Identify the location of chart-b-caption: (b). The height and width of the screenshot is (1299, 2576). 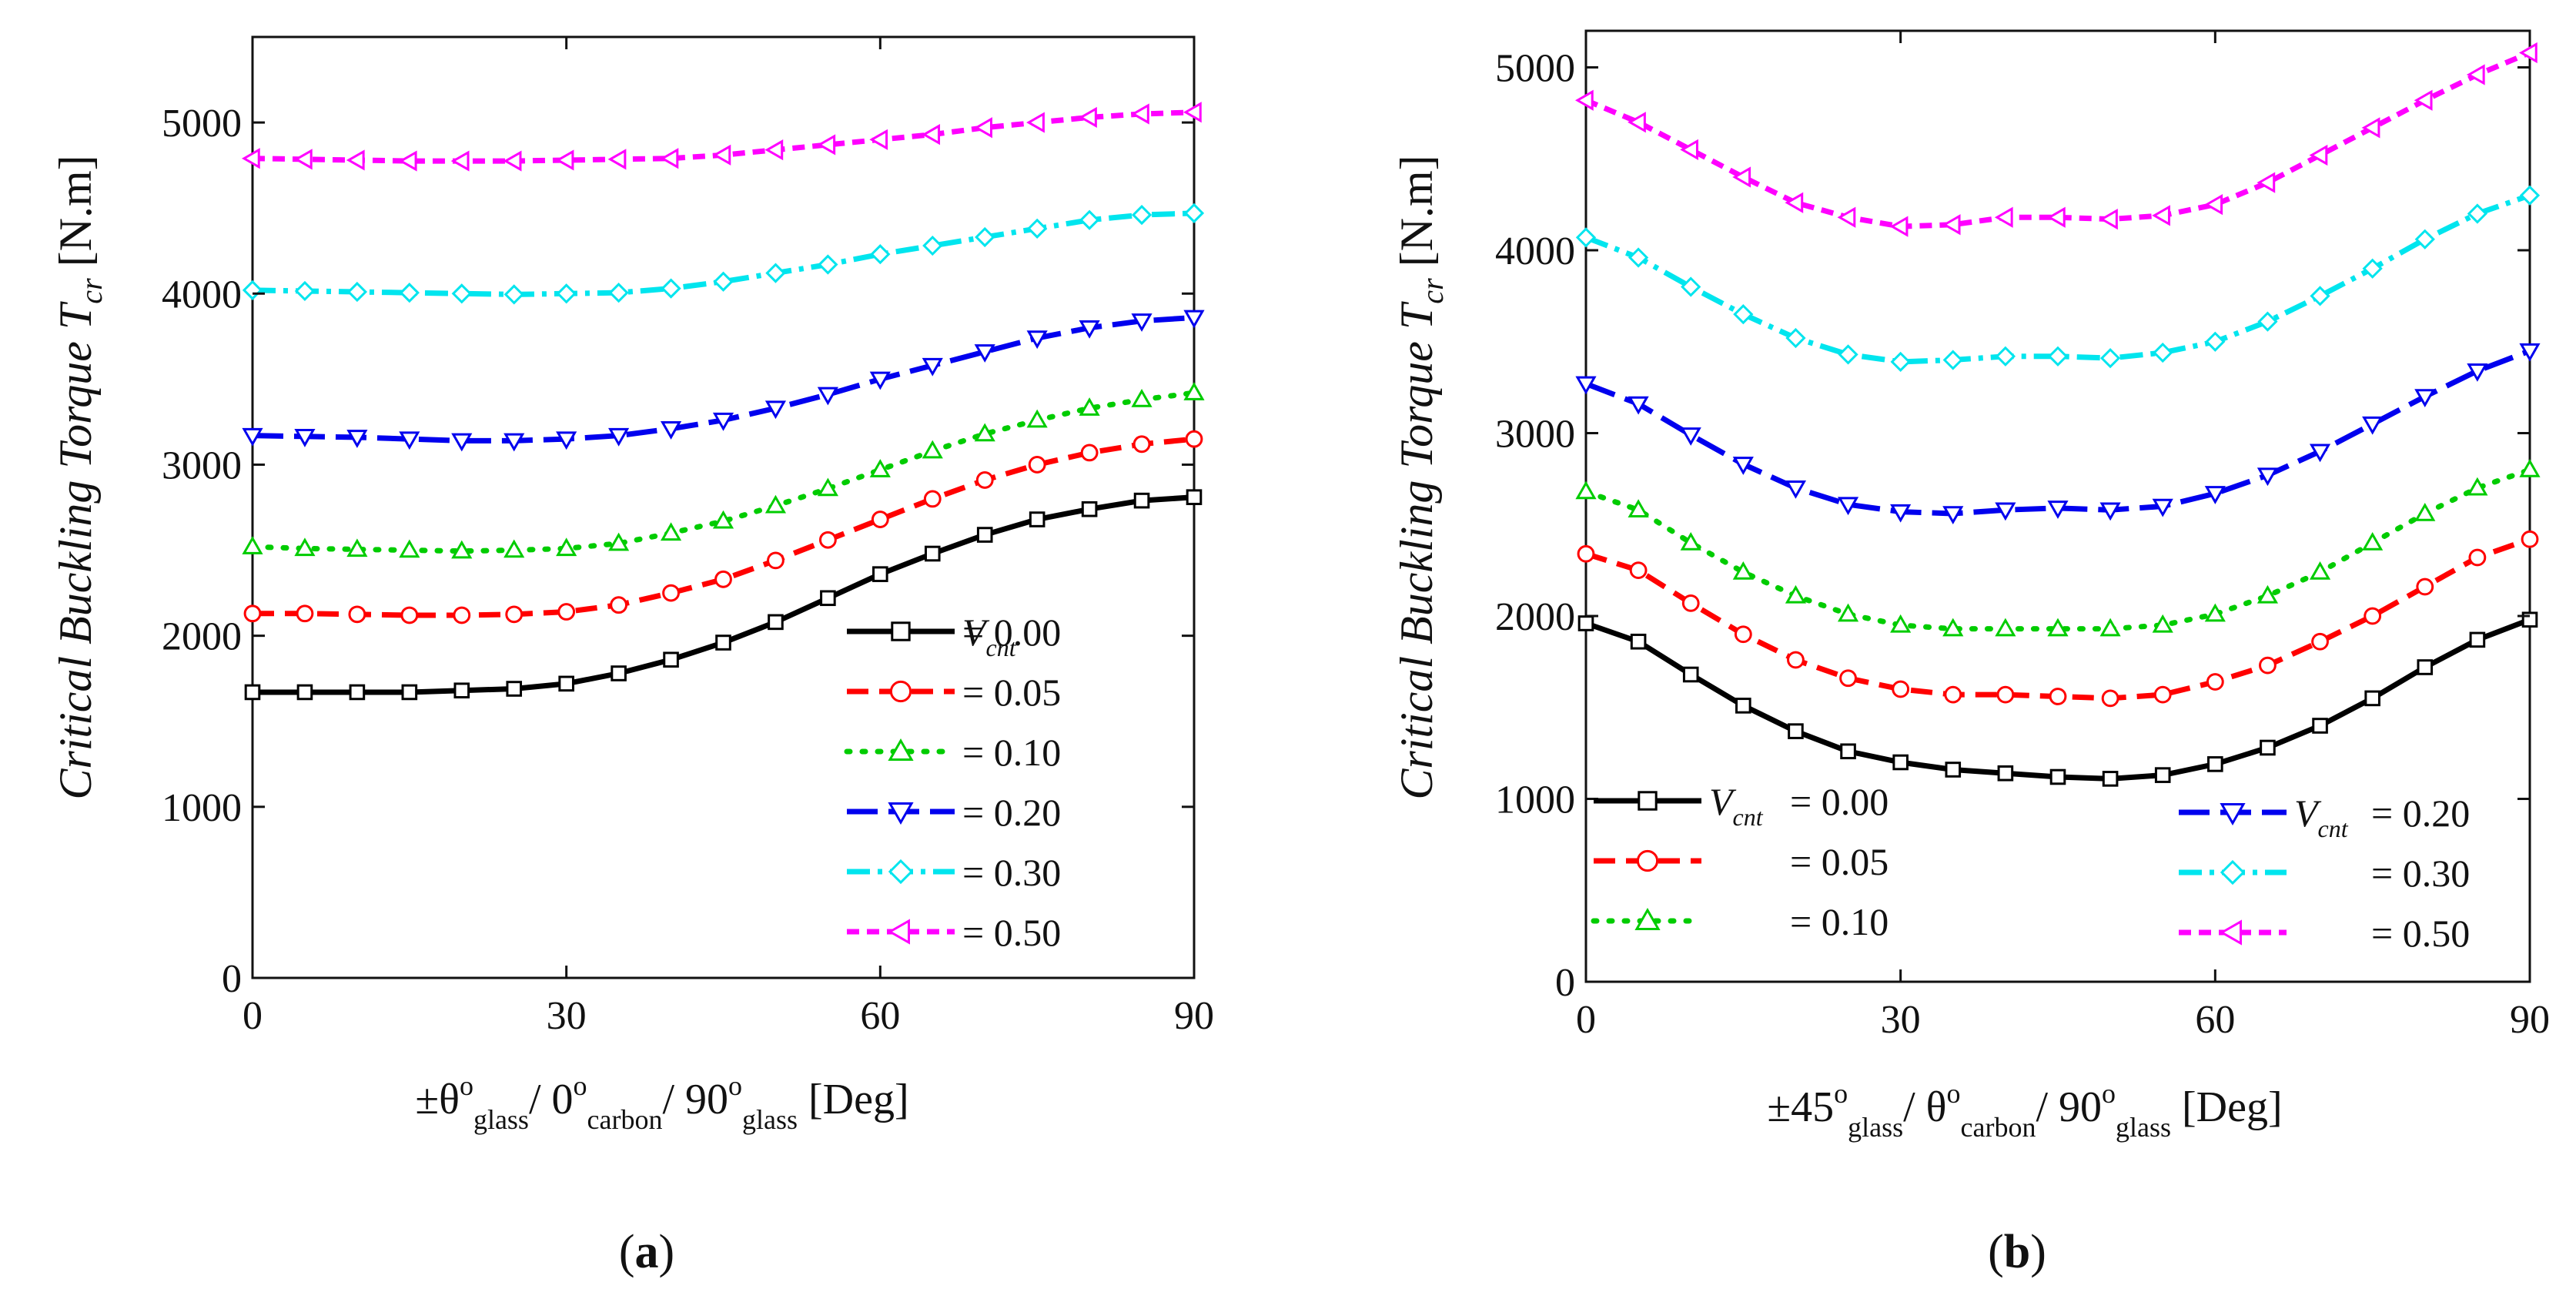
(2017, 1252).